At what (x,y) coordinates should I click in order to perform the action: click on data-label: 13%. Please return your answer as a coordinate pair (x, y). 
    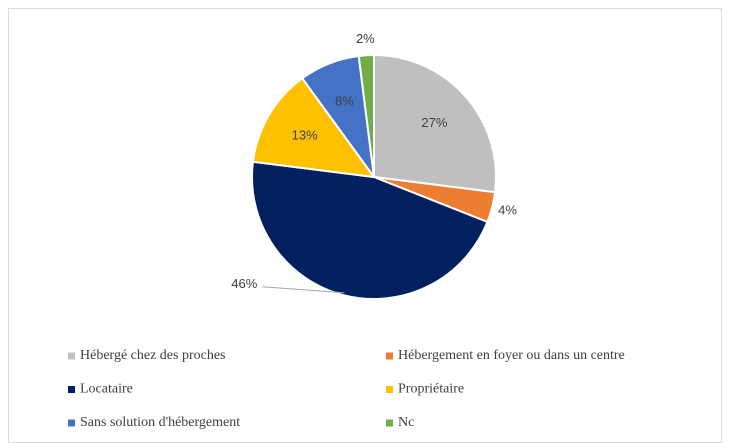
    Looking at the image, I should click on (305, 134).